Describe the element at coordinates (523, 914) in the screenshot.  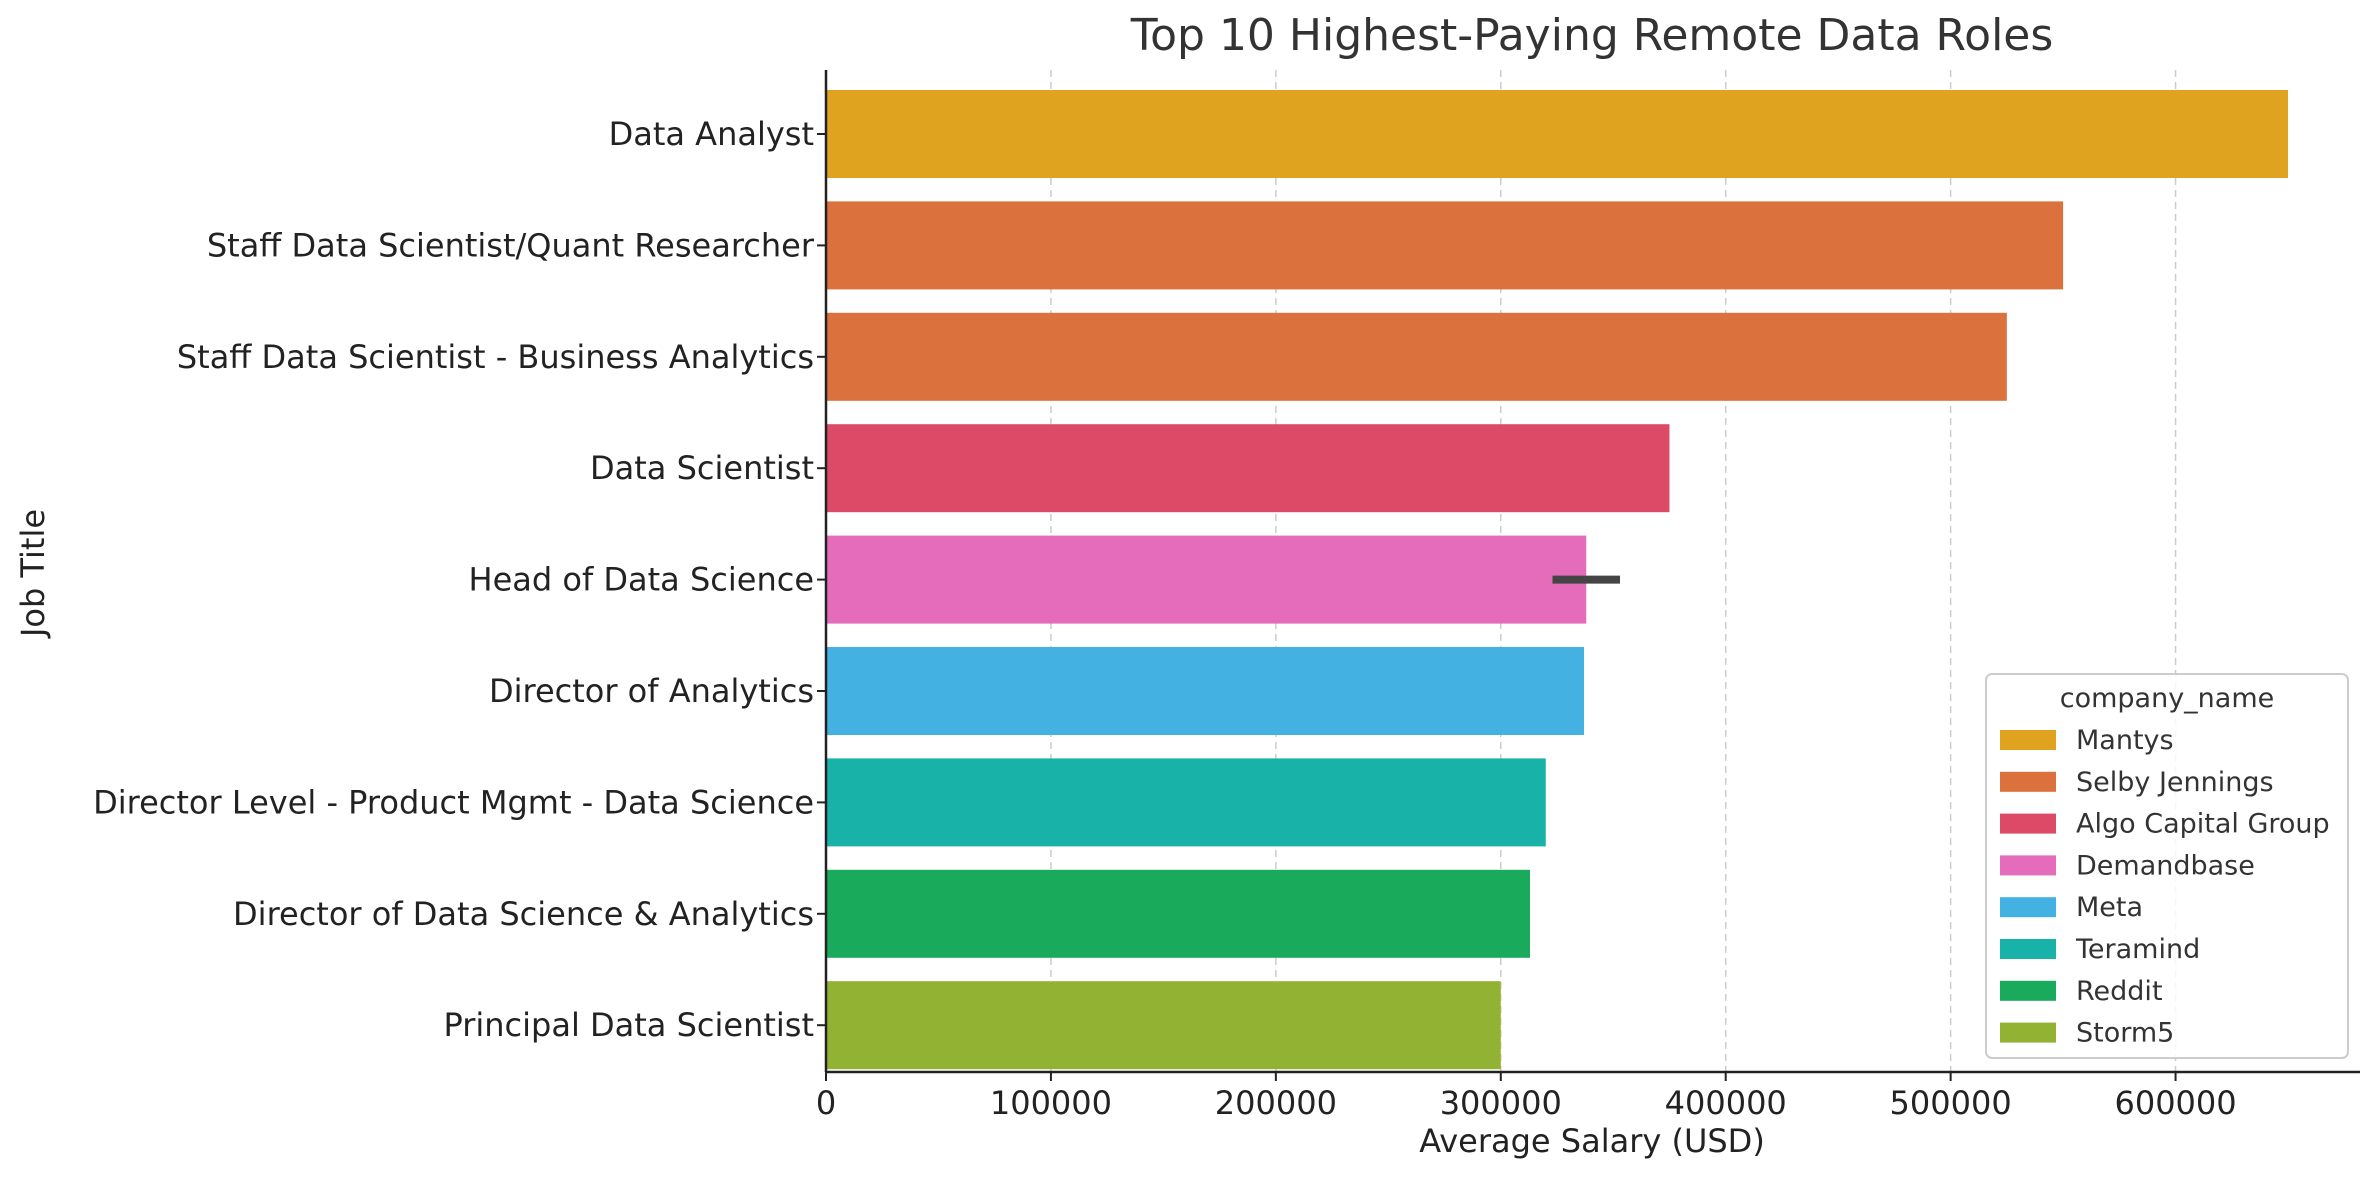
I see `y-tick-label: Director of Data Science & Analytics` at that location.